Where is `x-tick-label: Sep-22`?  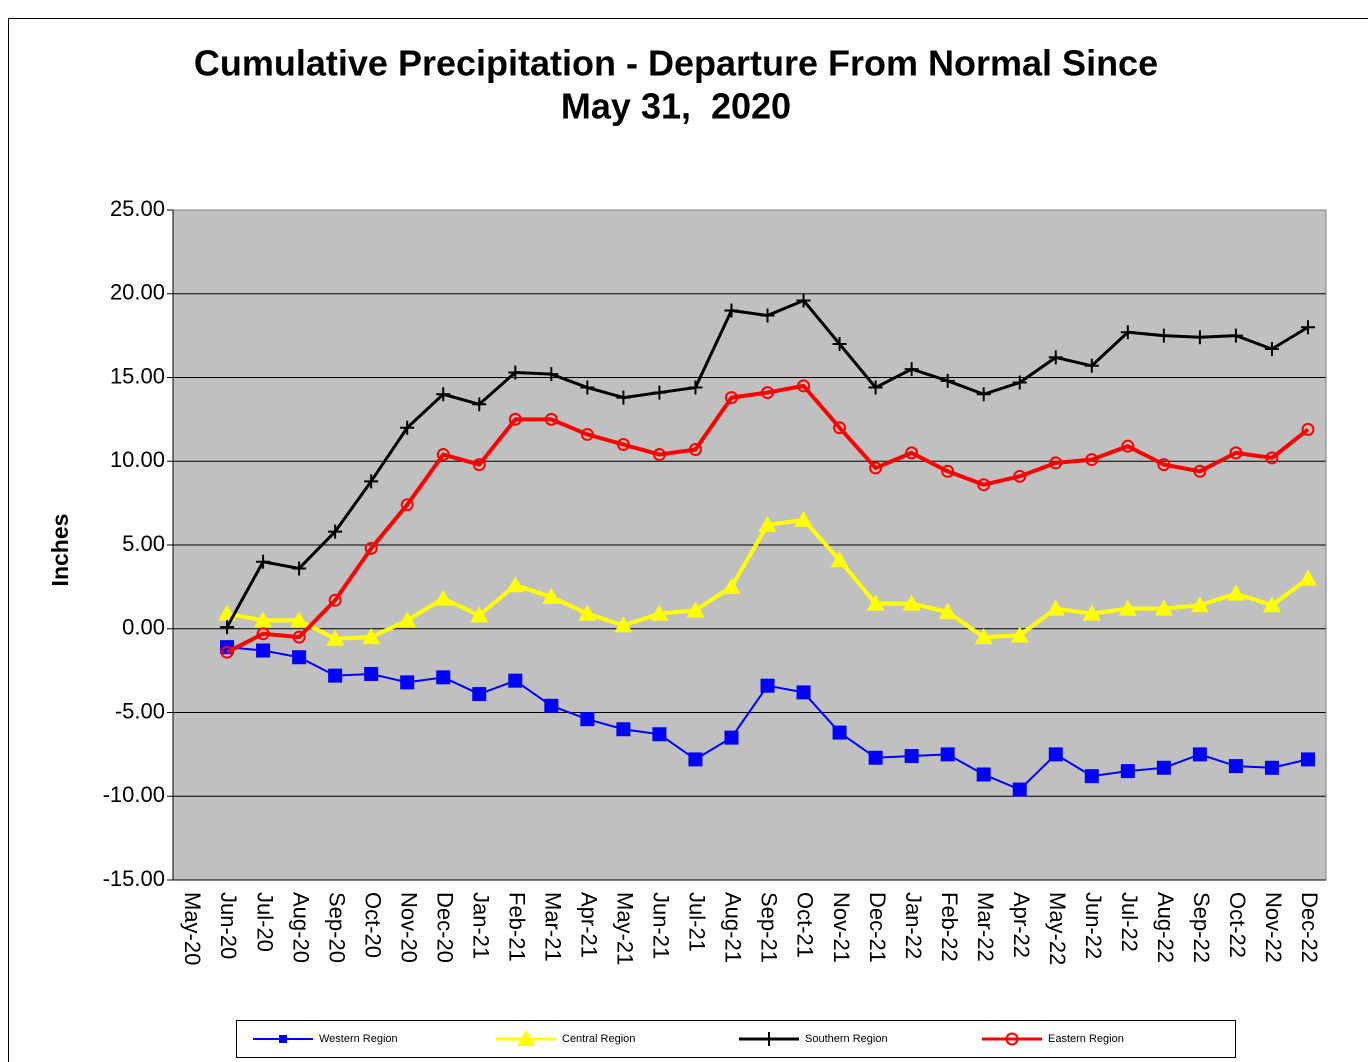
x-tick-label: Sep-22 is located at coordinates (1201, 927).